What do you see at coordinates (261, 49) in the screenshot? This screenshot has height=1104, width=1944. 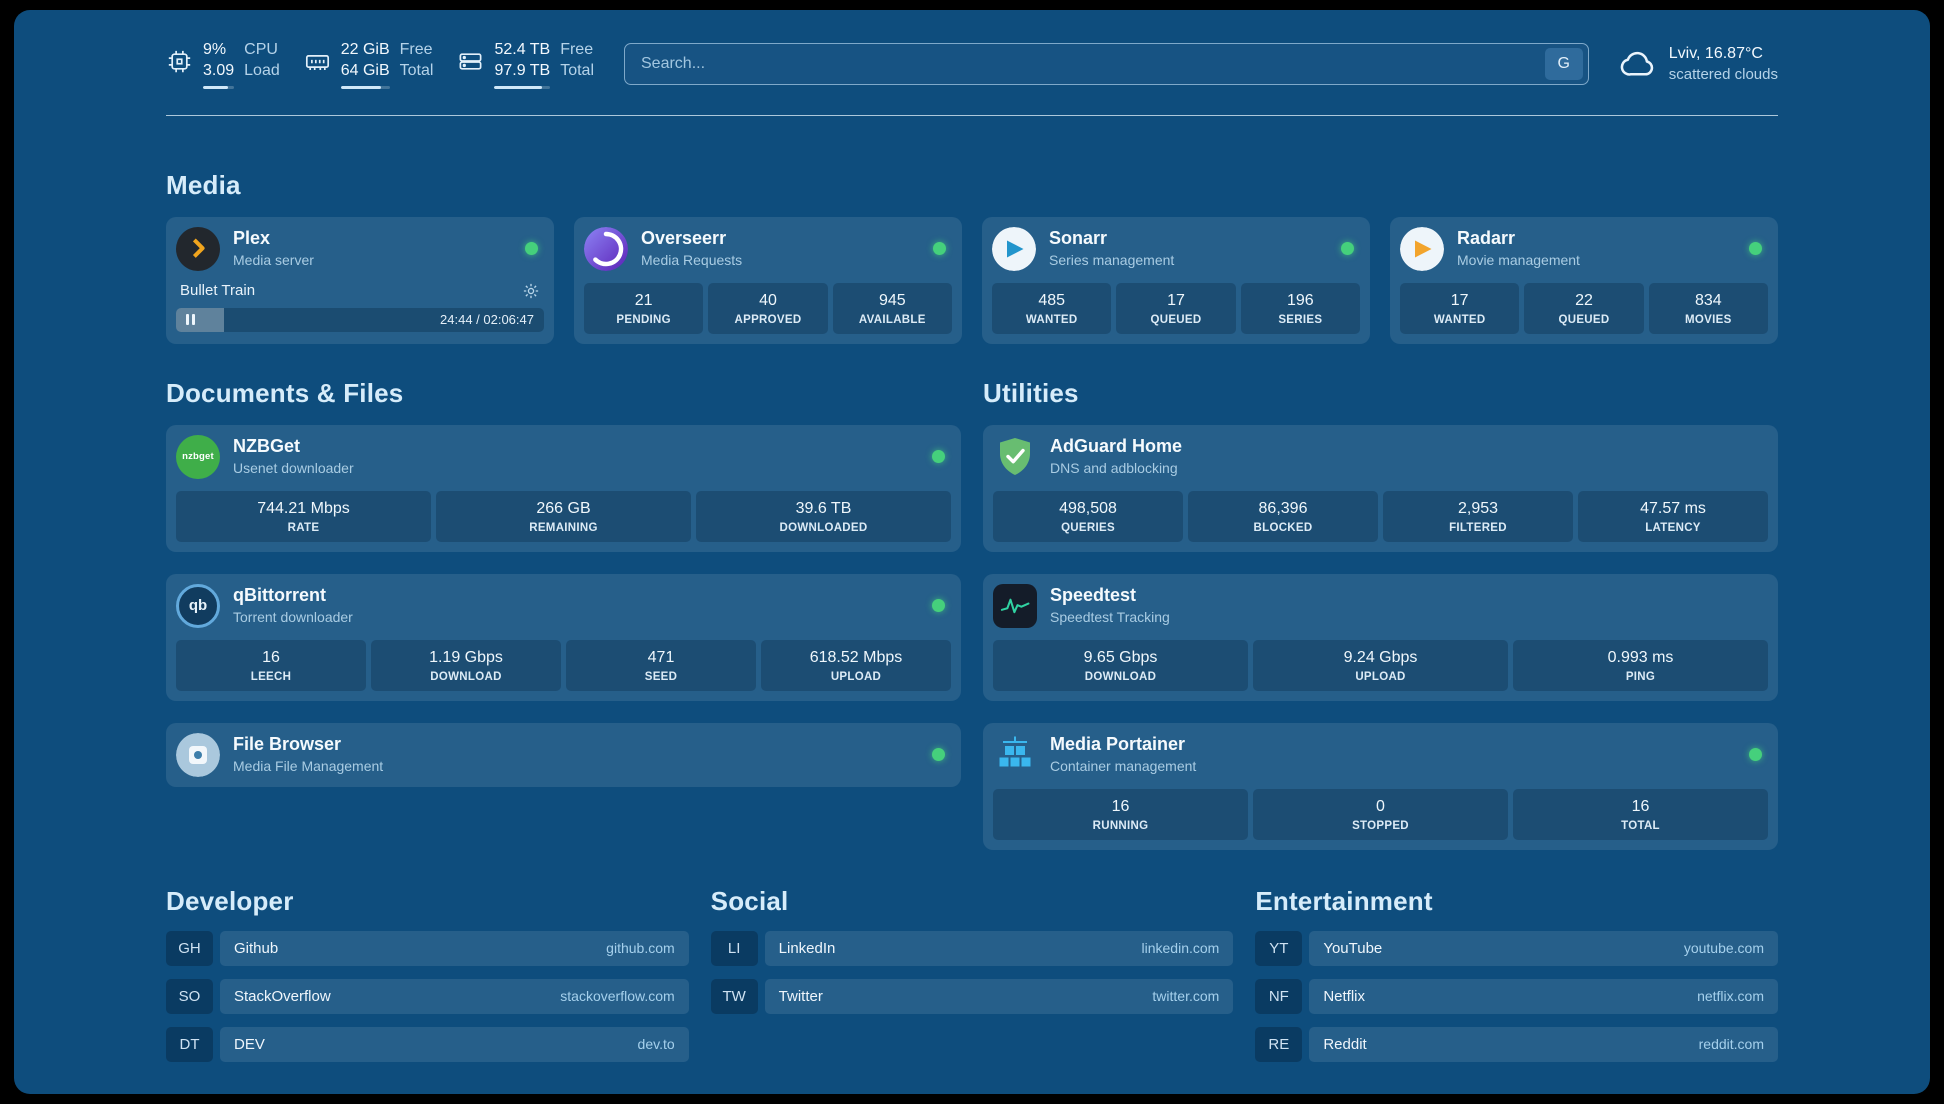 I see `cpu-label-top: CPU` at bounding box center [261, 49].